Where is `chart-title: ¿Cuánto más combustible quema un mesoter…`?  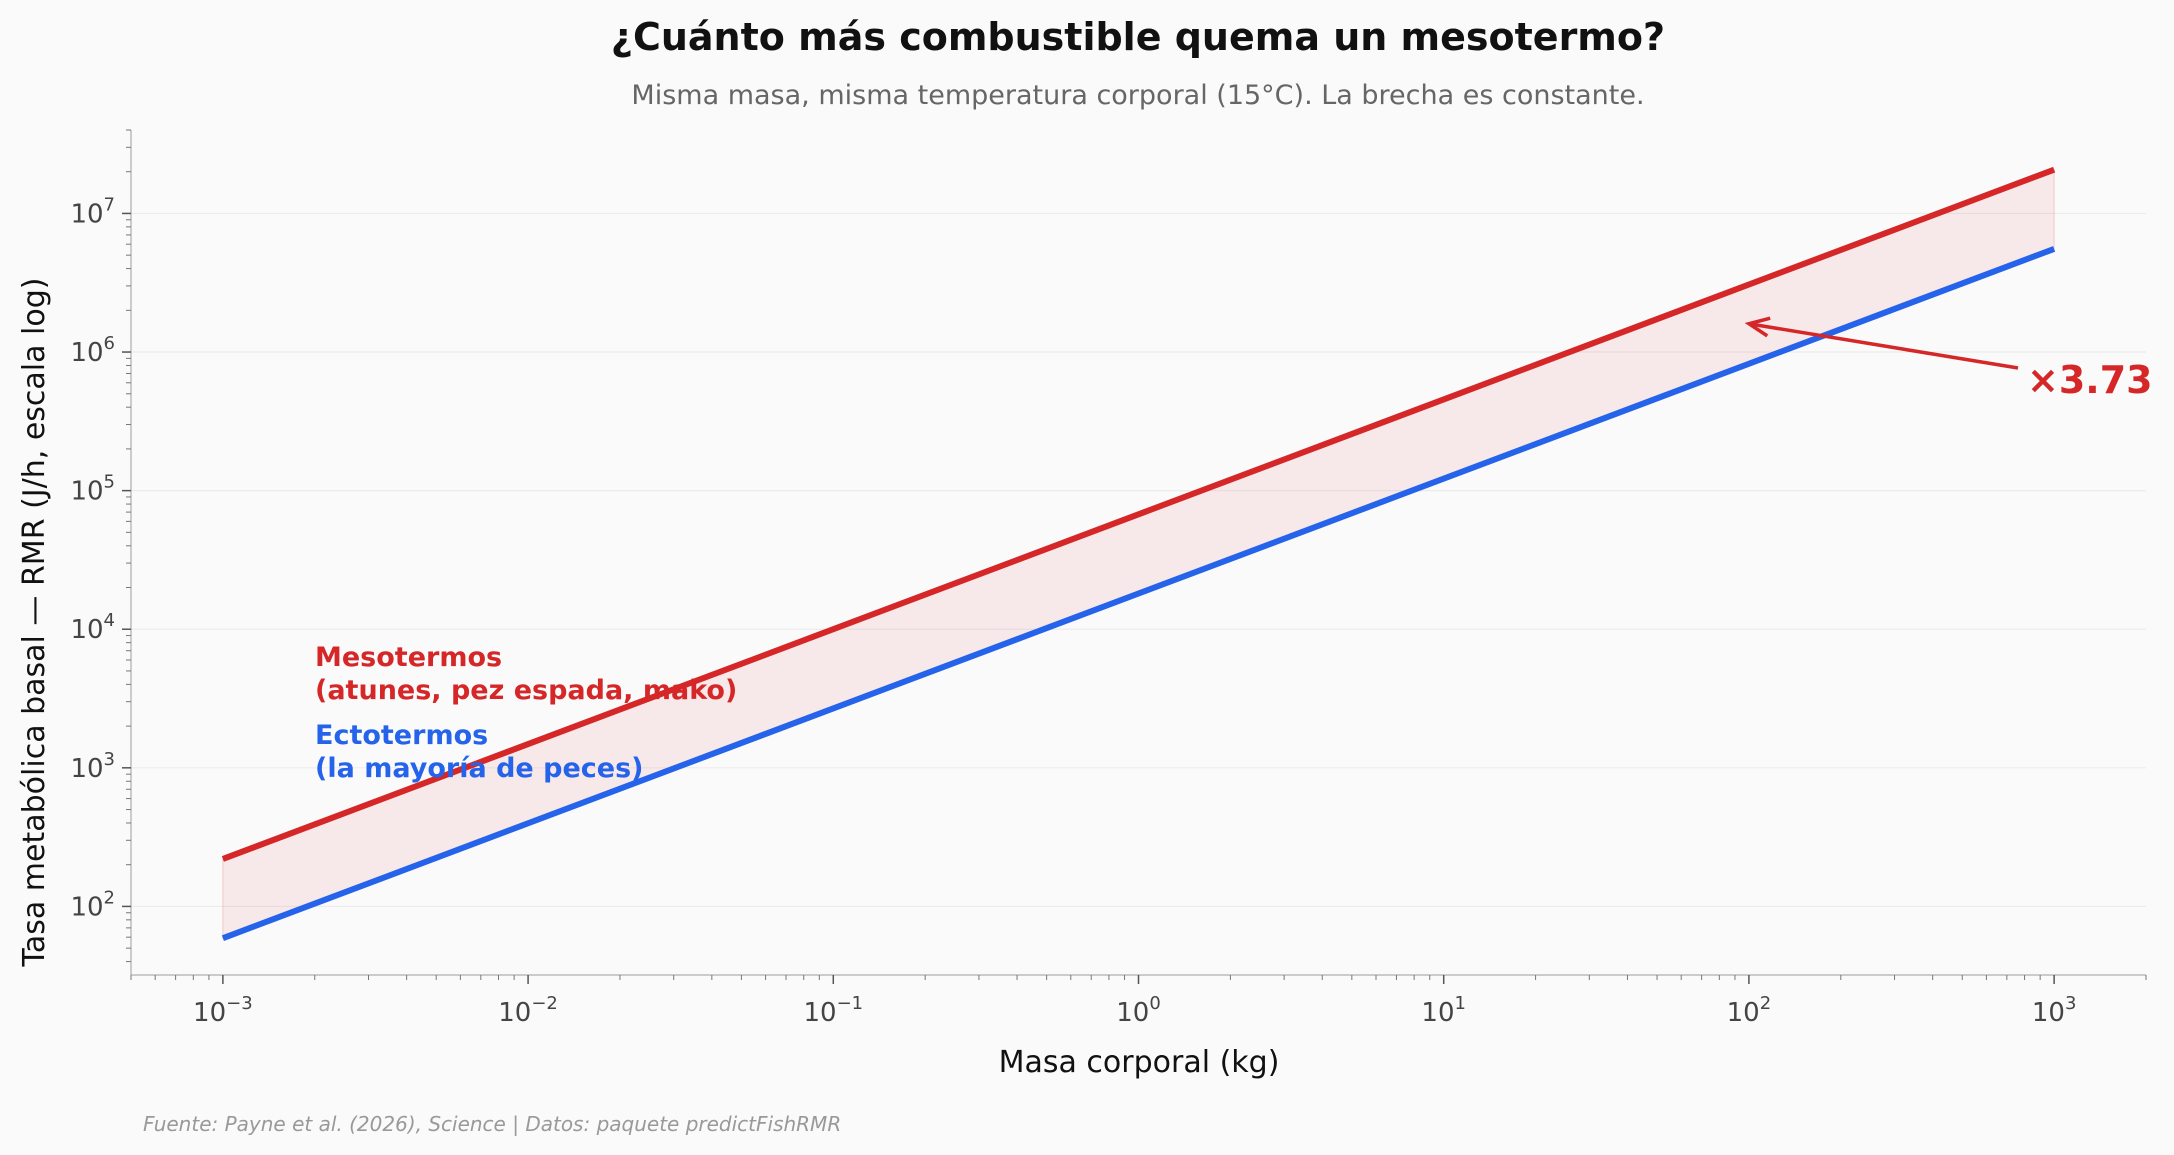 chart-title: ¿Cuánto más combustible quema un mesoter… is located at coordinates (1138, 37).